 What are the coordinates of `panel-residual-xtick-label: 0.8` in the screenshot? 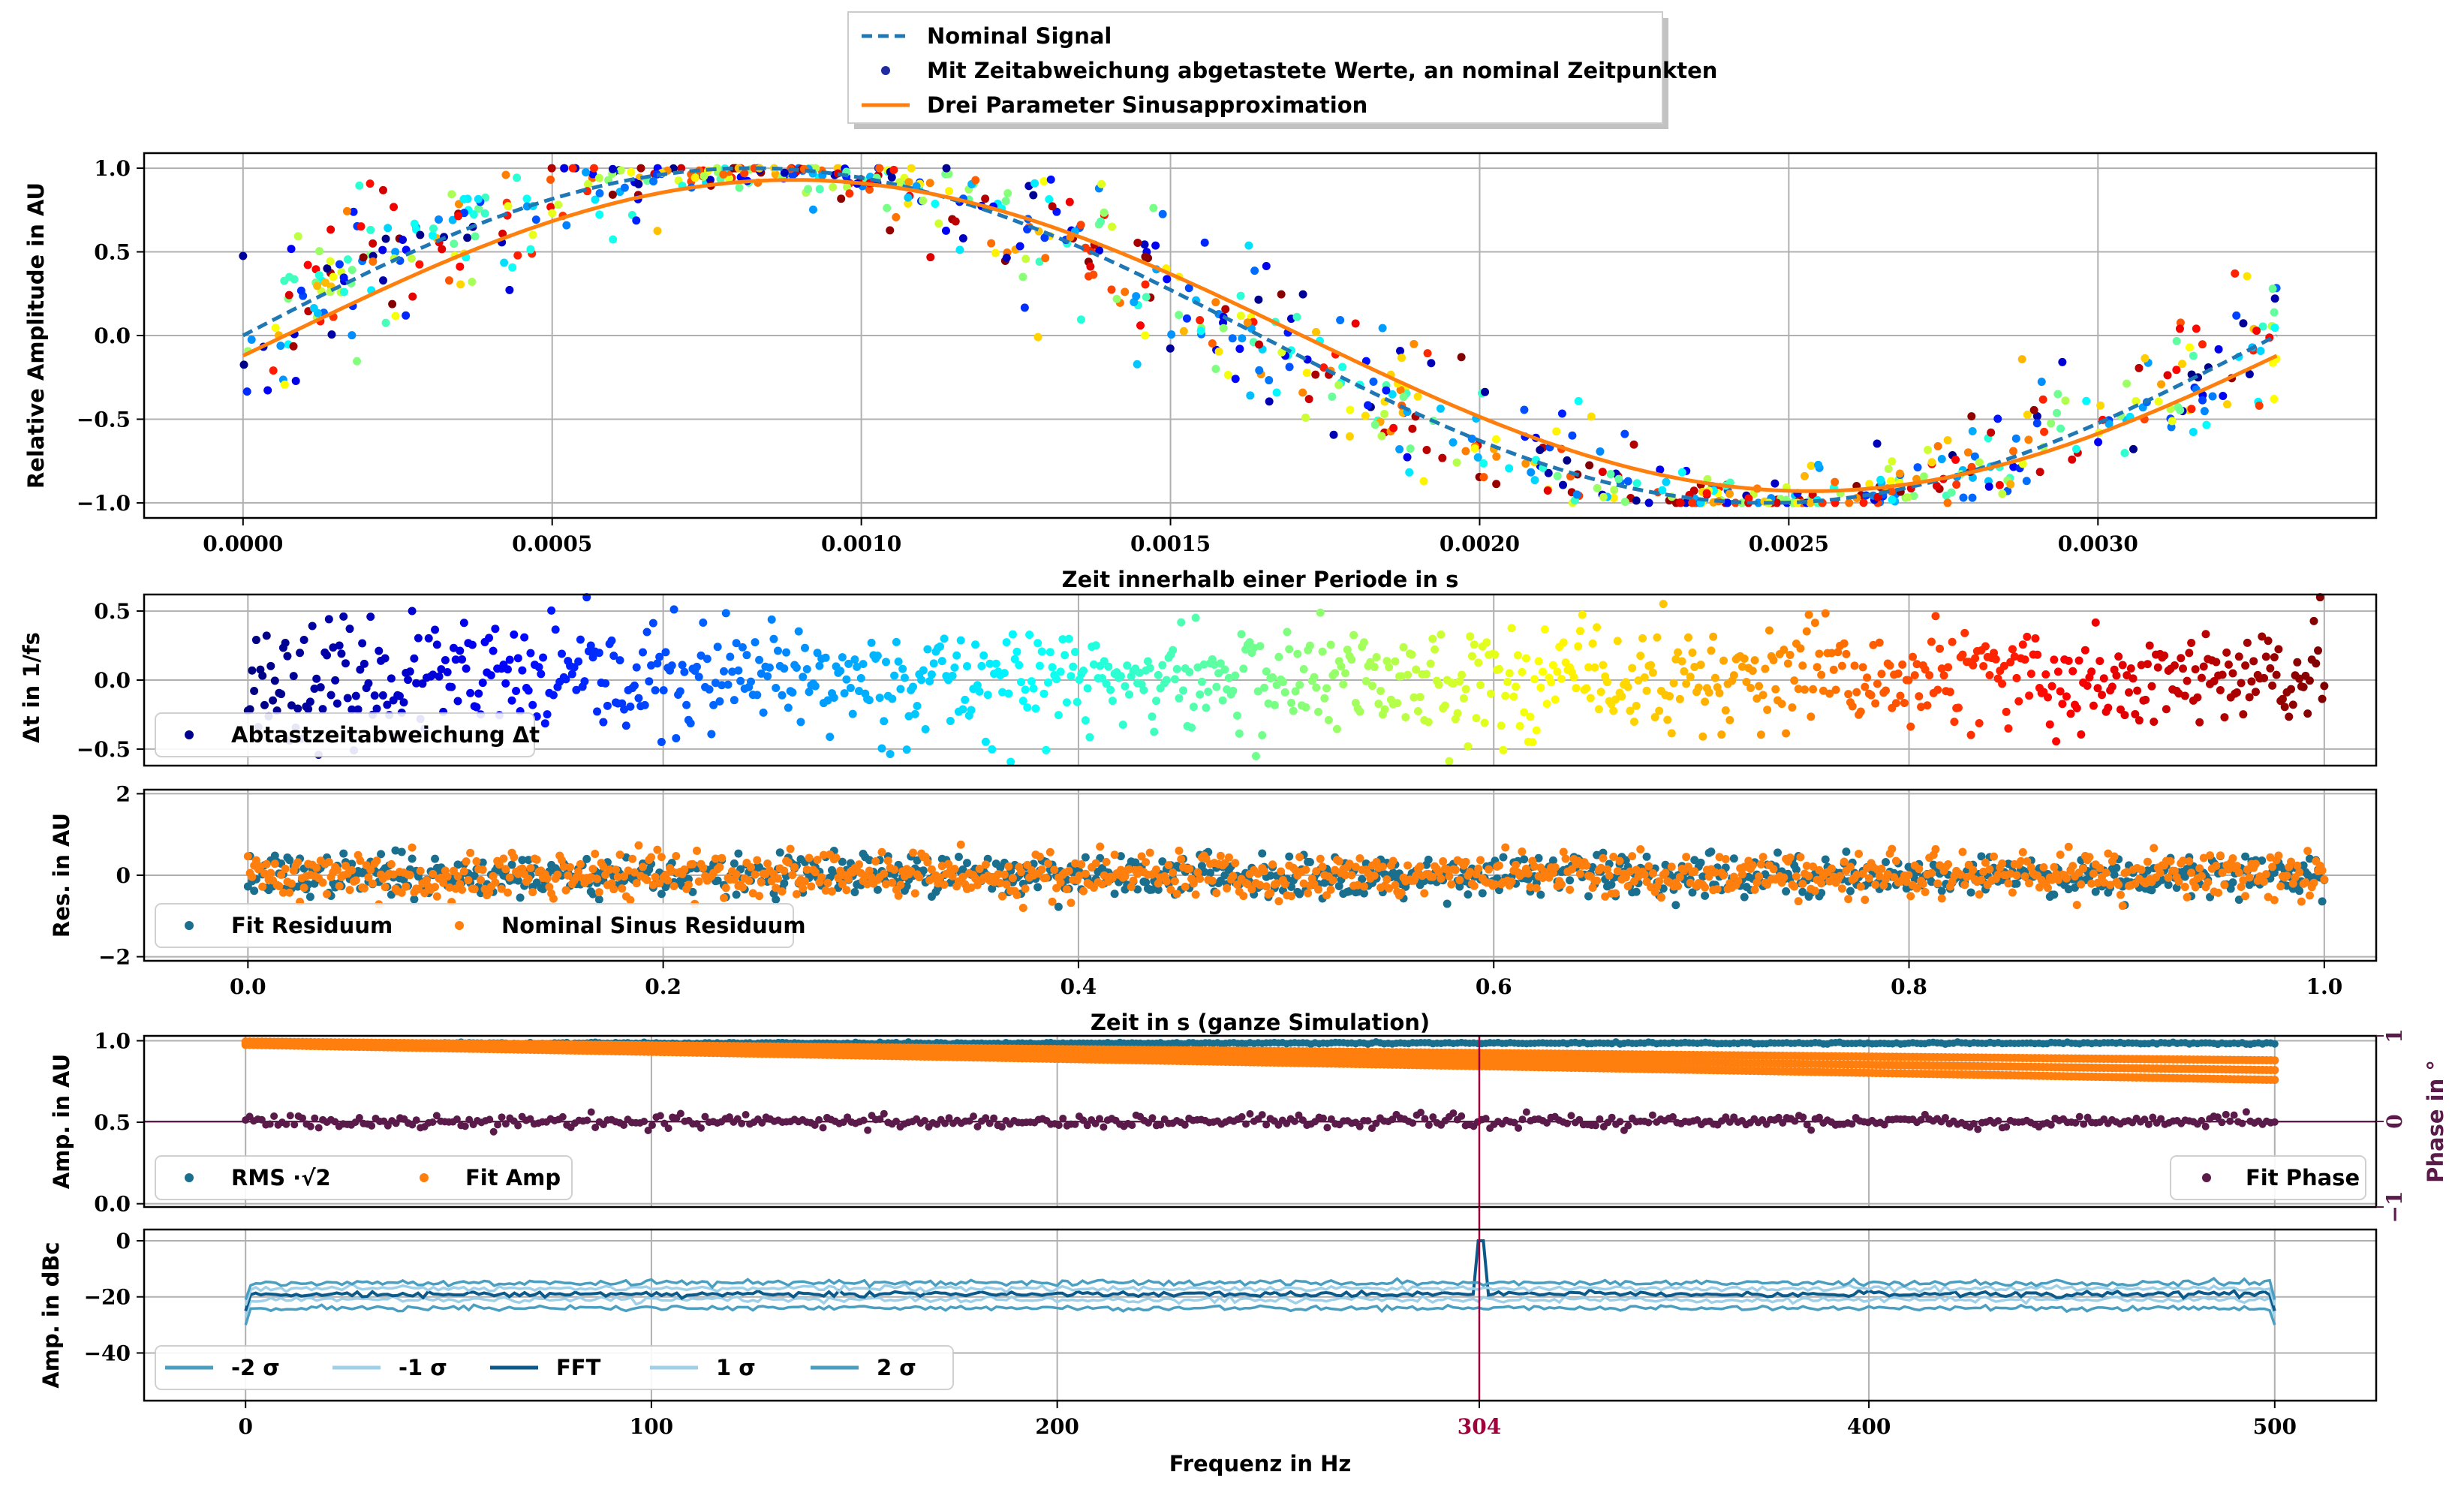 It's located at (1909, 986).